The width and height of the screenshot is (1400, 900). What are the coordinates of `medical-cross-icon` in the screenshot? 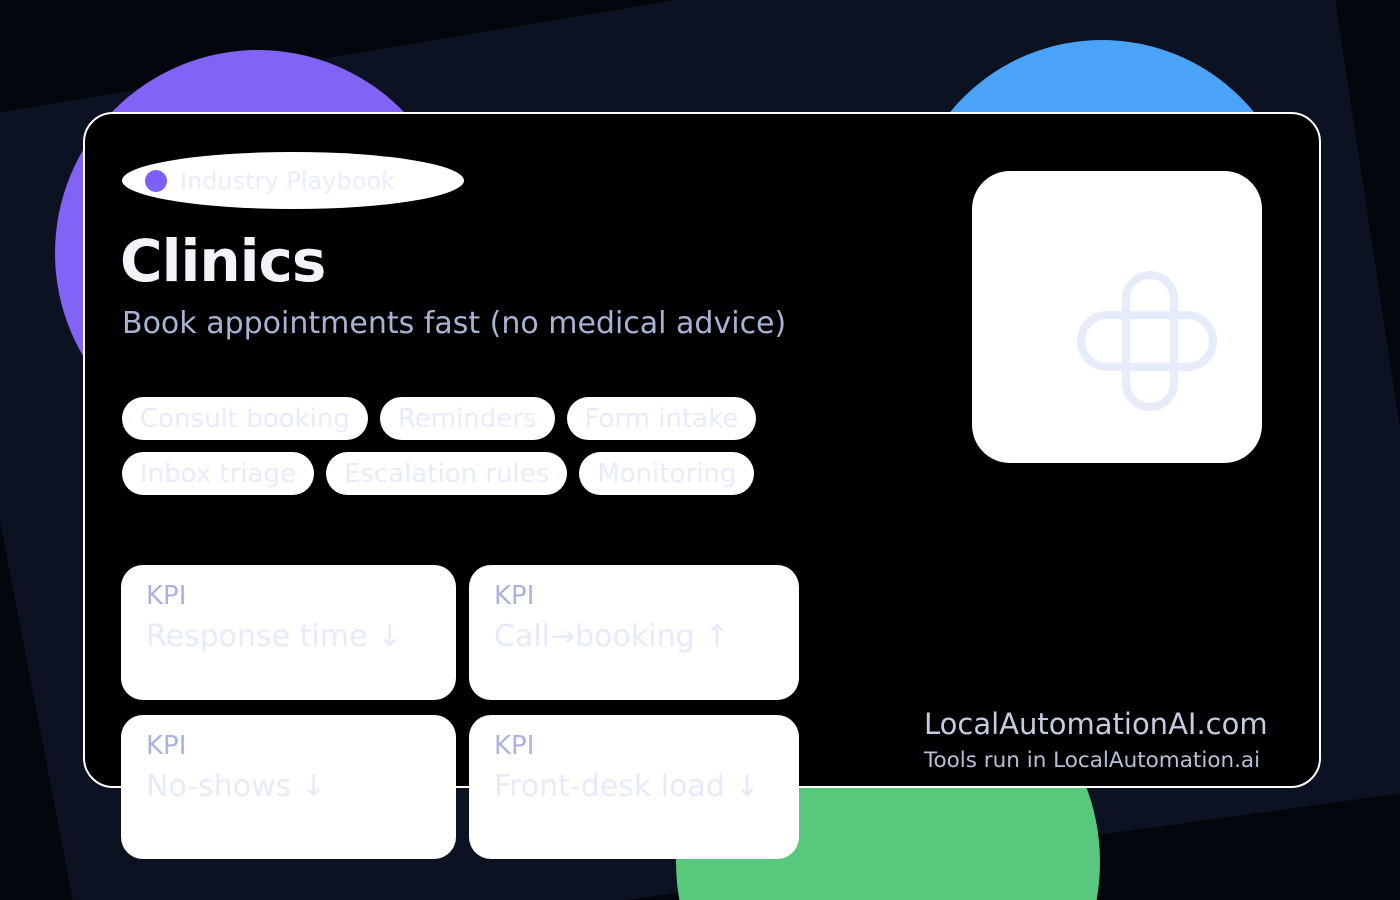 It's located at (1147, 341).